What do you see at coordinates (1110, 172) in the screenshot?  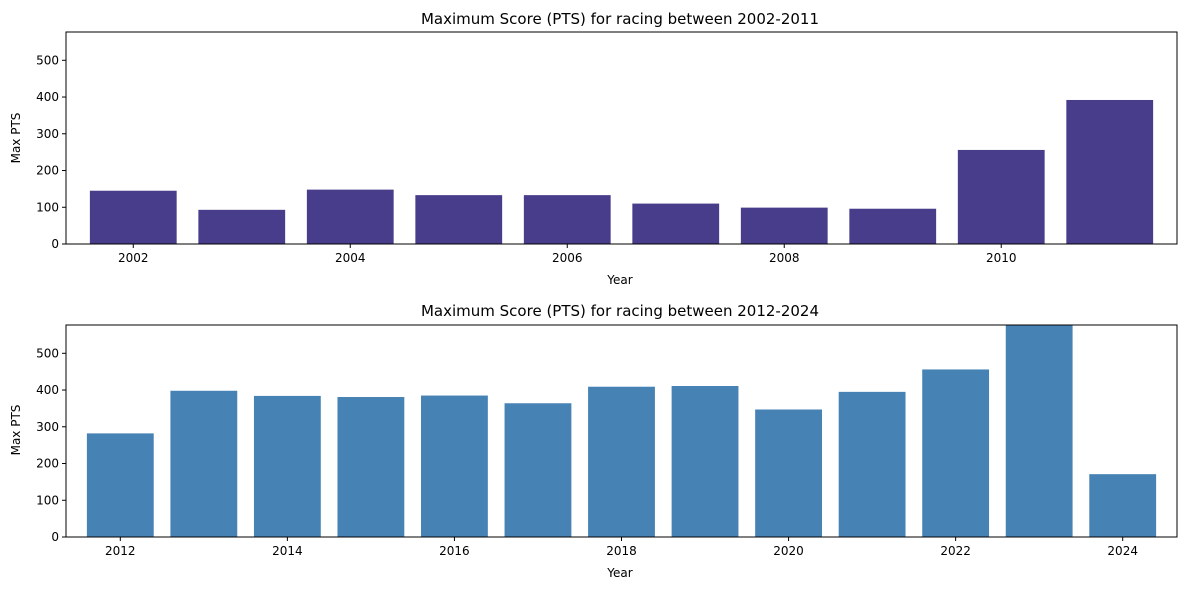 I see `bar-2011` at bounding box center [1110, 172].